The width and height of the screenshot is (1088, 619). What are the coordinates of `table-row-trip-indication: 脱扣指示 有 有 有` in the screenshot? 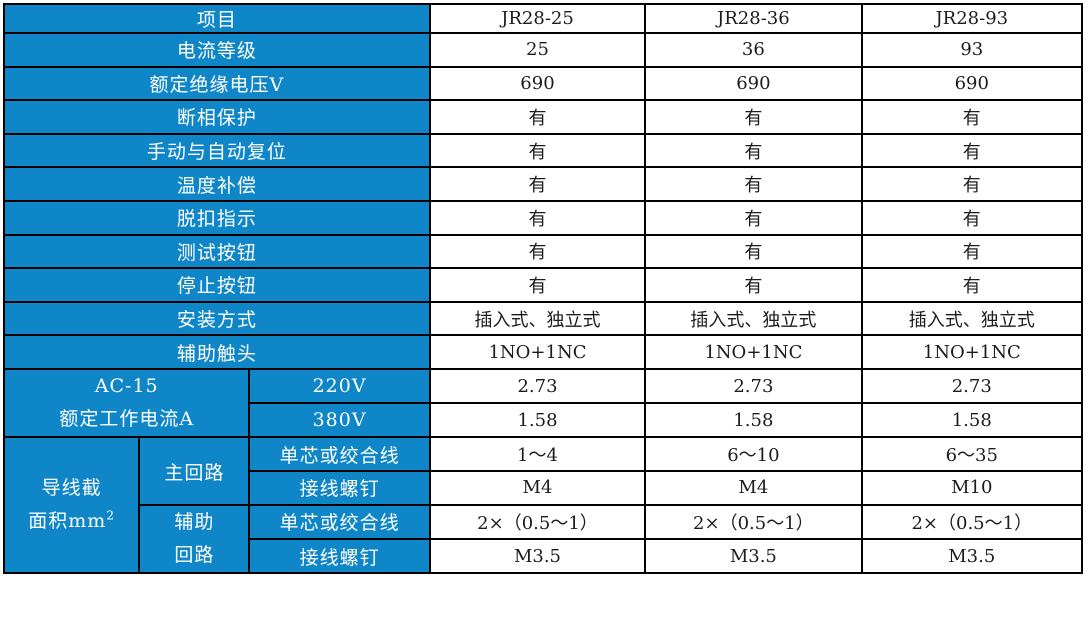 It's located at (543, 217).